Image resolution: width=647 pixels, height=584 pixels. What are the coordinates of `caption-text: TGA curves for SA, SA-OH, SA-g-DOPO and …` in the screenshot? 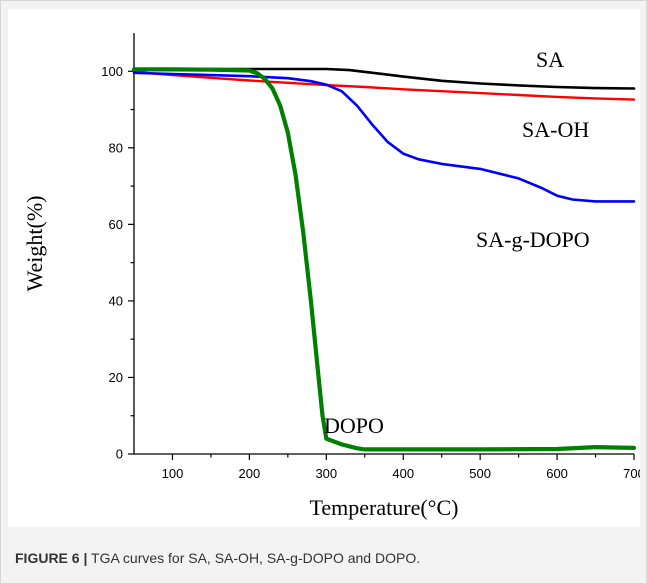 It's located at (254, 558).